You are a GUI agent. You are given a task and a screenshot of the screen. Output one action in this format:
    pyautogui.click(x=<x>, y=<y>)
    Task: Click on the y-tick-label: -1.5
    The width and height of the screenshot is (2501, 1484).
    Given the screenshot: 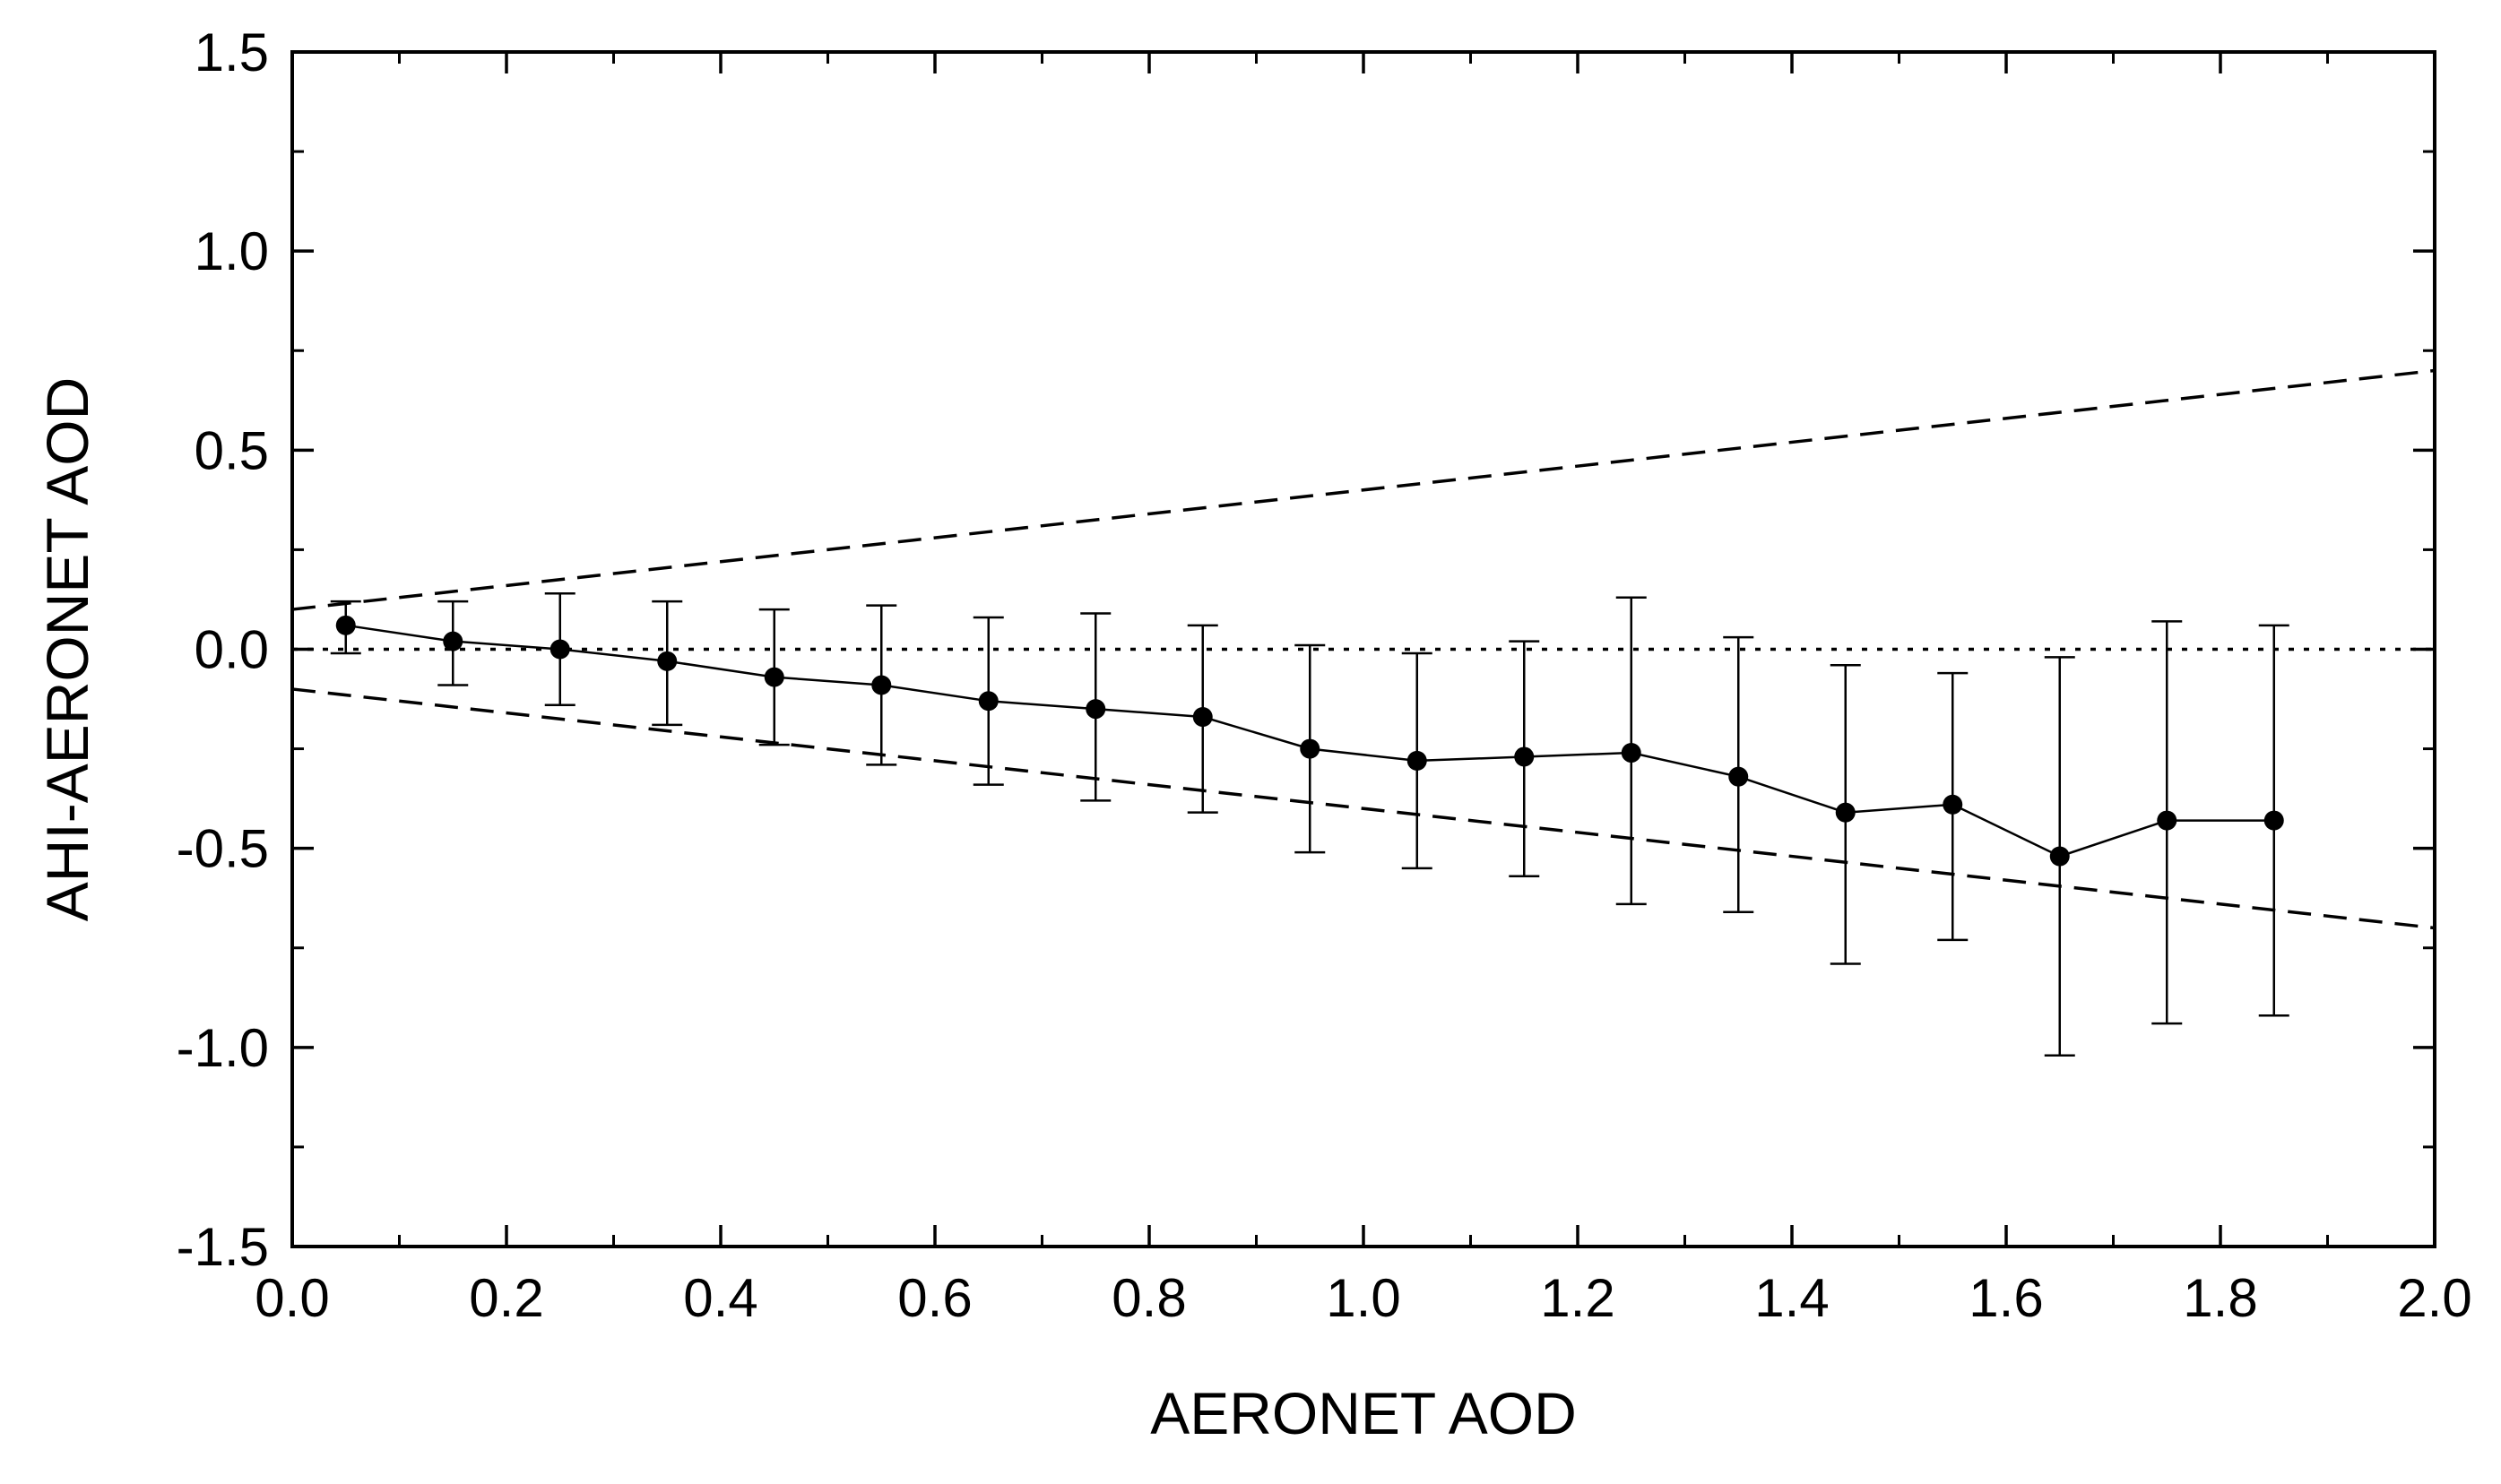 What is the action you would take?
    pyautogui.click(x=223, y=1247)
    